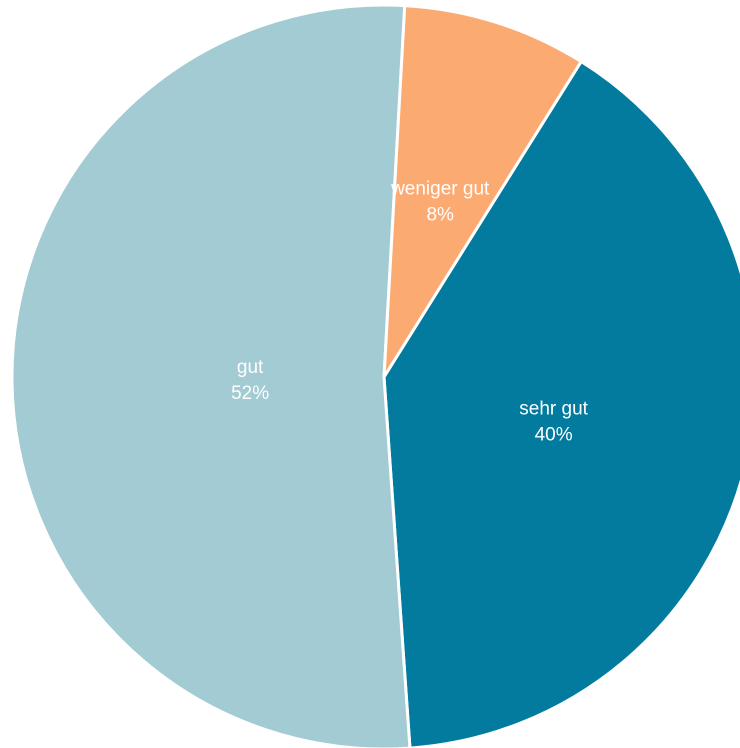 The height and width of the screenshot is (748, 740). I want to click on pie-value-gut: 52%, so click(250, 393).